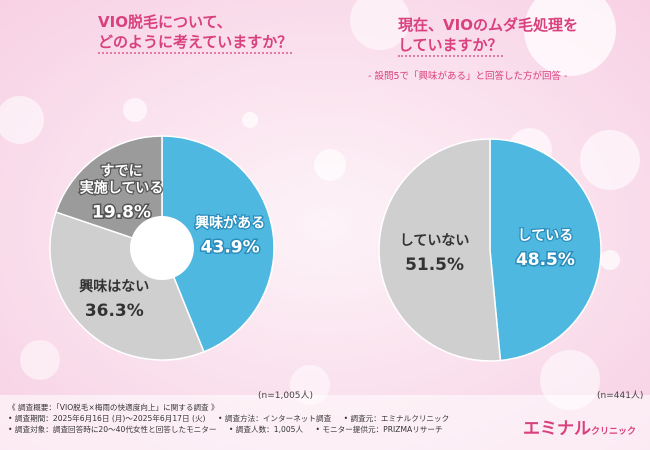 This screenshot has width=650, height=450. What do you see at coordinates (435, 241) in the screenshot?
I see `chart2-slice-1-label-0: していない` at bounding box center [435, 241].